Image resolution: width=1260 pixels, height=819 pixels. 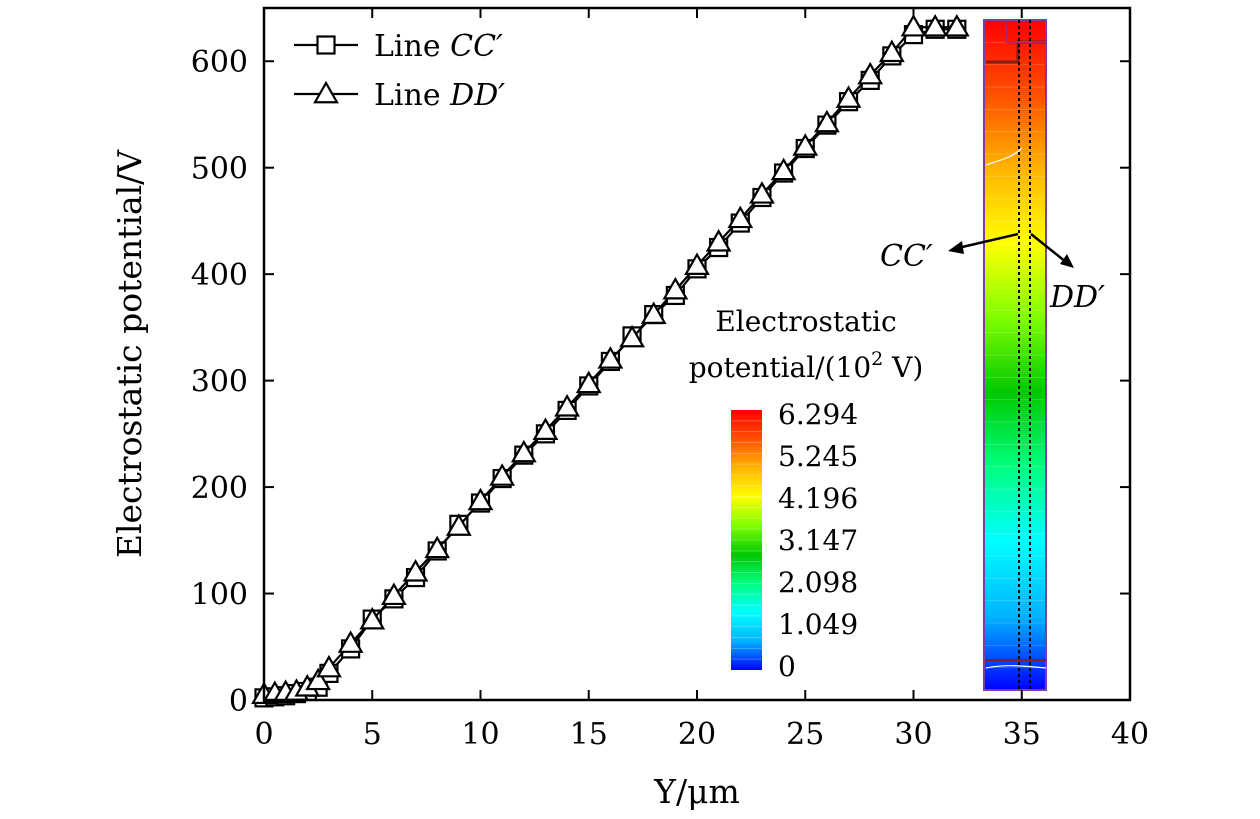 What do you see at coordinates (1025, 32) in the screenshot?
I see `electrode-top-inner` at bounding box center [1025, 32].